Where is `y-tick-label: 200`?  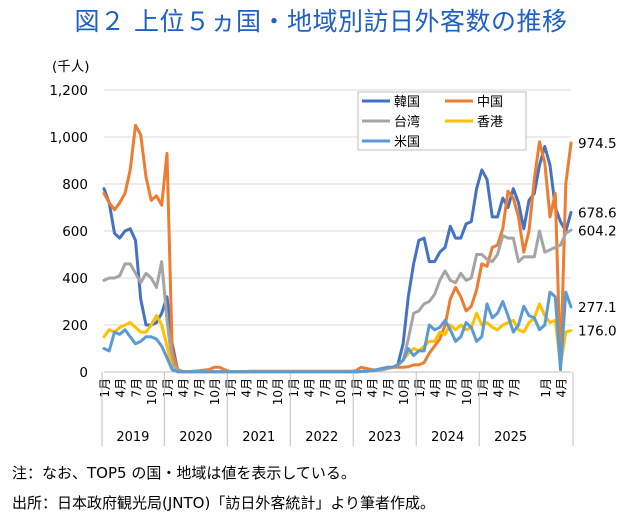
y-tick-label: 200 is located at coordinates (75, 326).